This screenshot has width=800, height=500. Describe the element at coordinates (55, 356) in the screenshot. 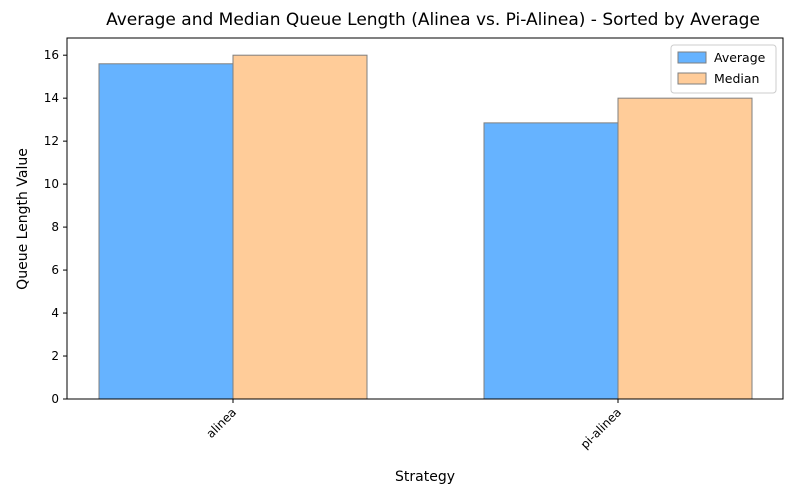

I see `y-tick-label: 2` at that location.